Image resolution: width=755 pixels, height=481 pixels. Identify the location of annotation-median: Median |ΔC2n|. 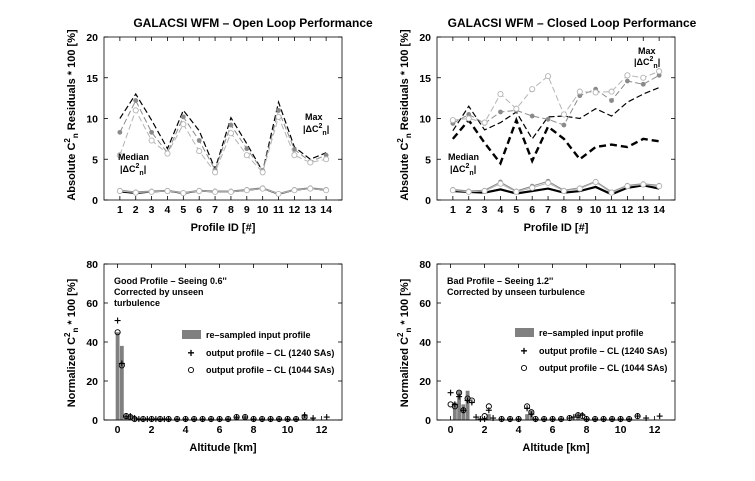
(133, 164).